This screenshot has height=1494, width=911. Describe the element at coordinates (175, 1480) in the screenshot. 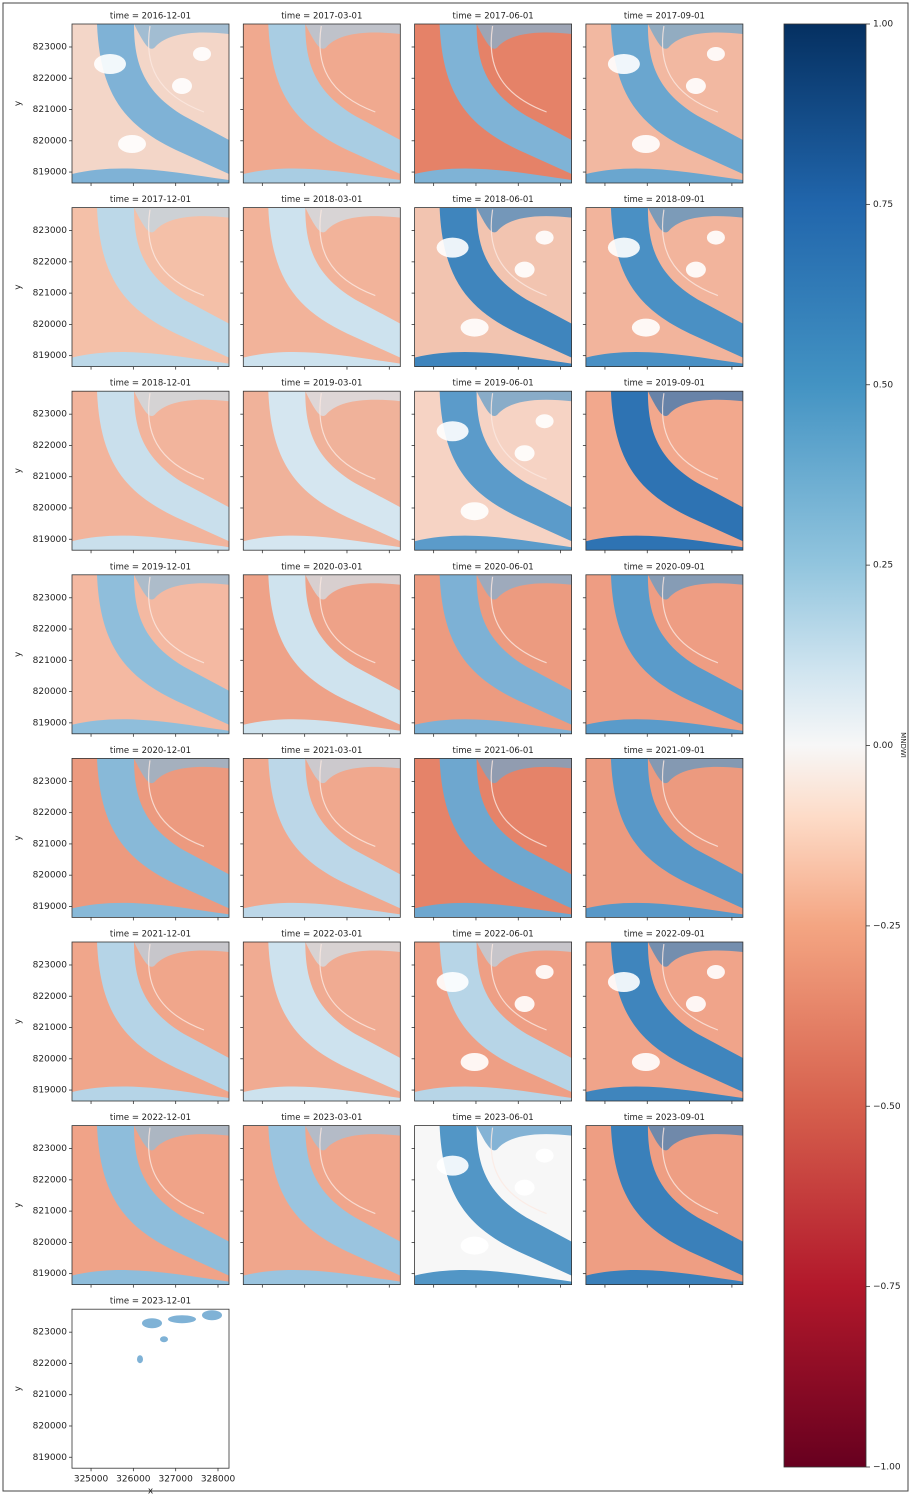

I see `x-tick-label: 327000` at that location.